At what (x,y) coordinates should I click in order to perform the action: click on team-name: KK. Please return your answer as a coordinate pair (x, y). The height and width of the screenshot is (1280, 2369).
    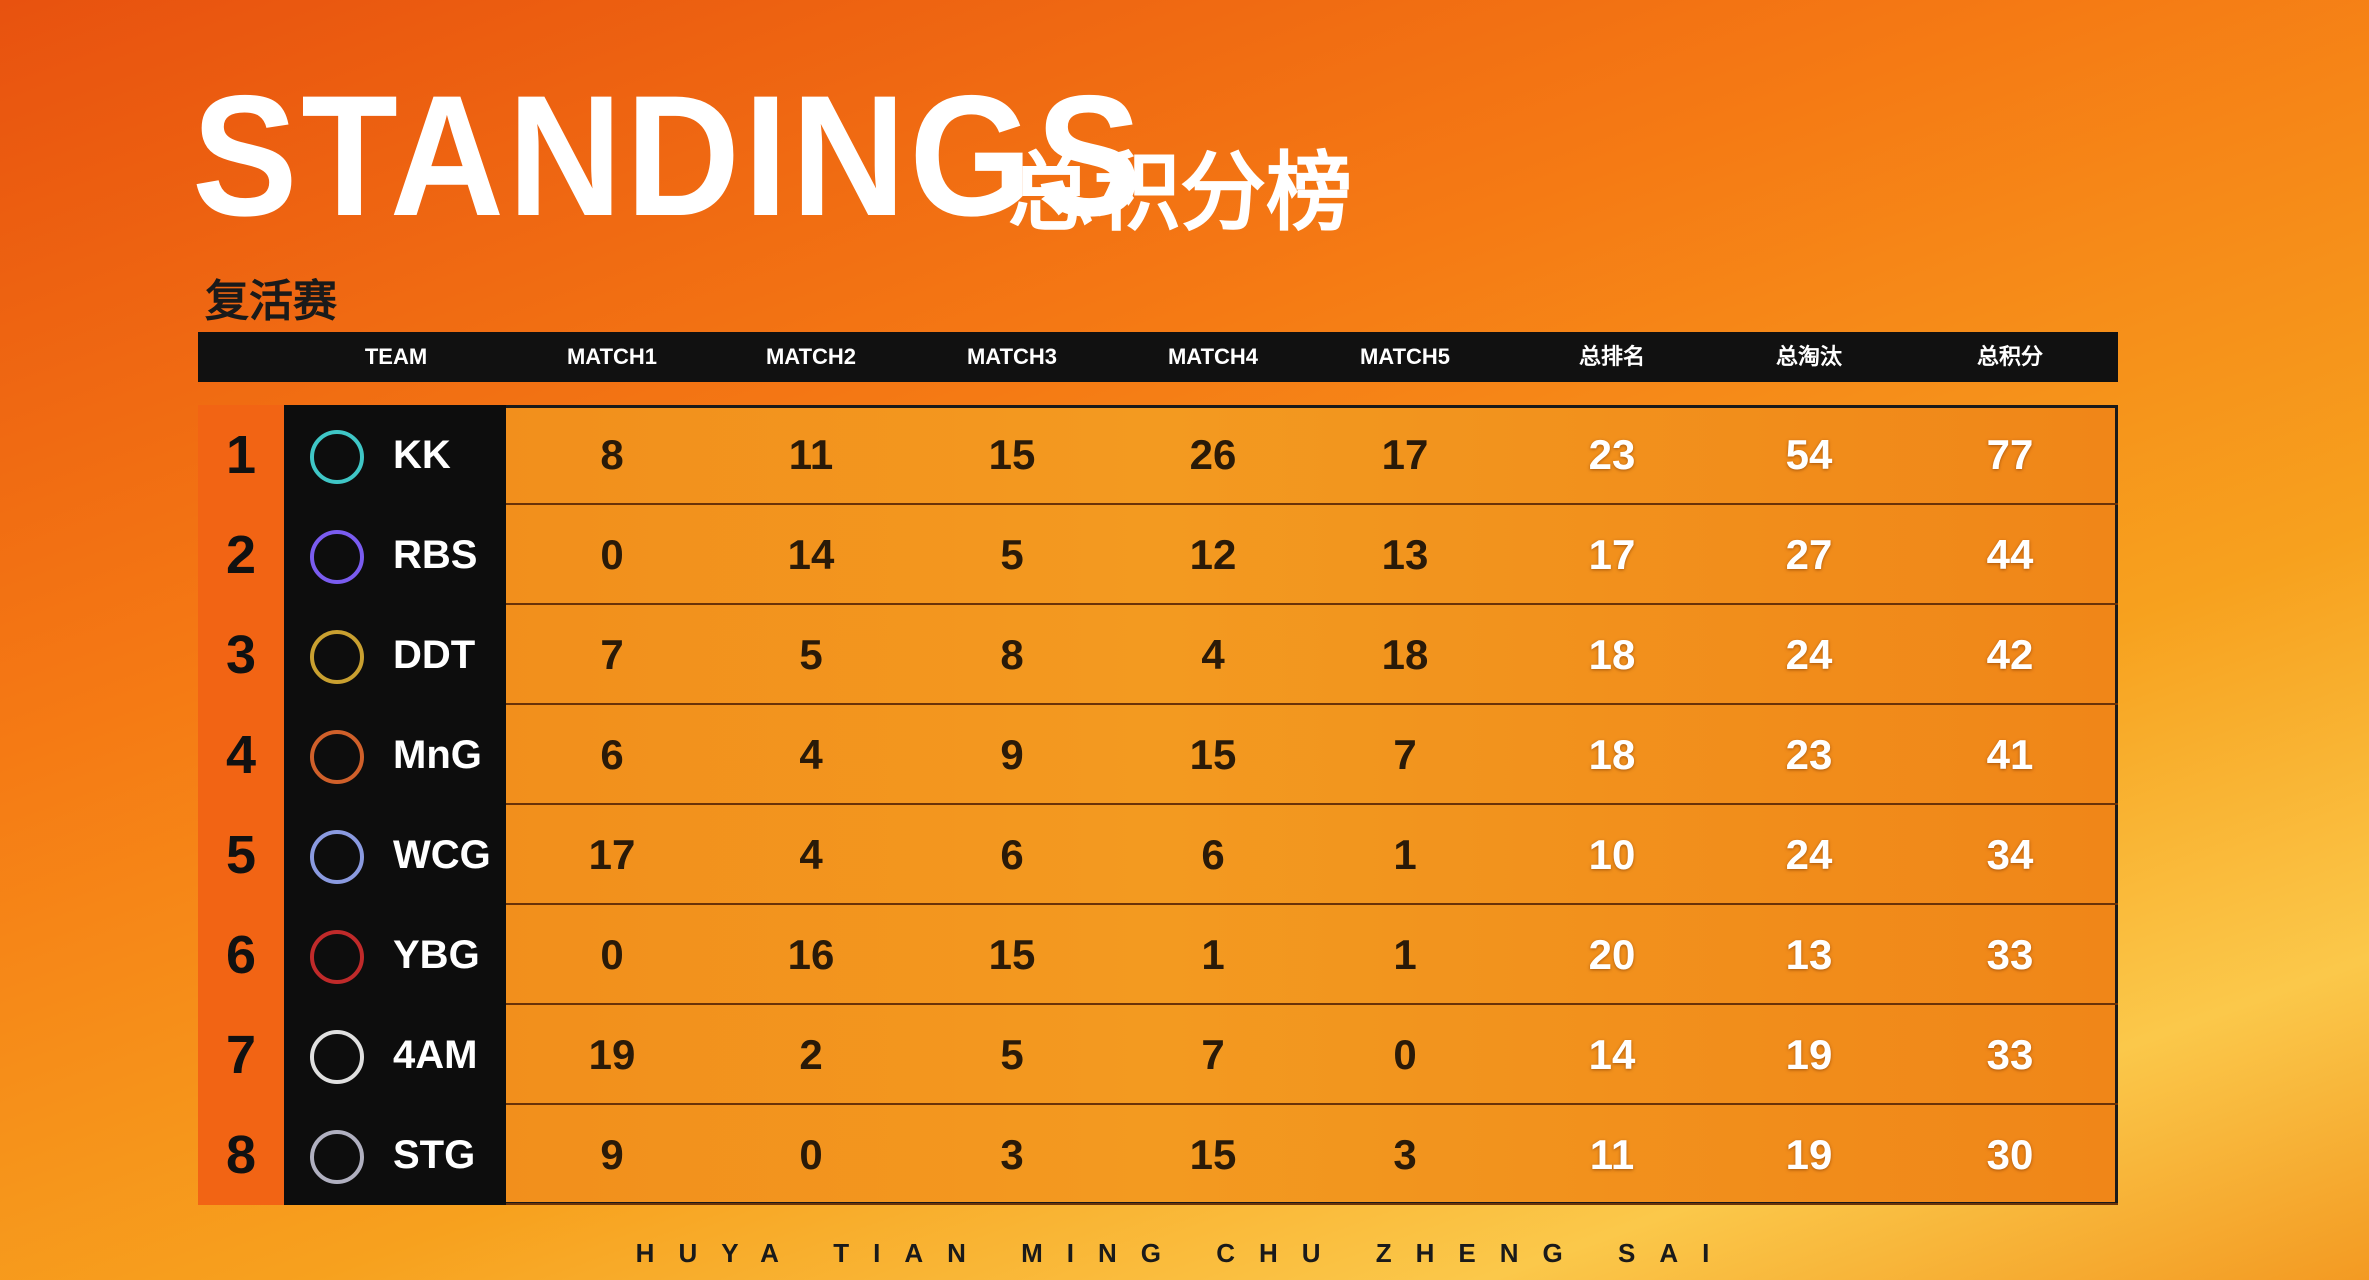
    Looking at the image, I should click on (422, 455).